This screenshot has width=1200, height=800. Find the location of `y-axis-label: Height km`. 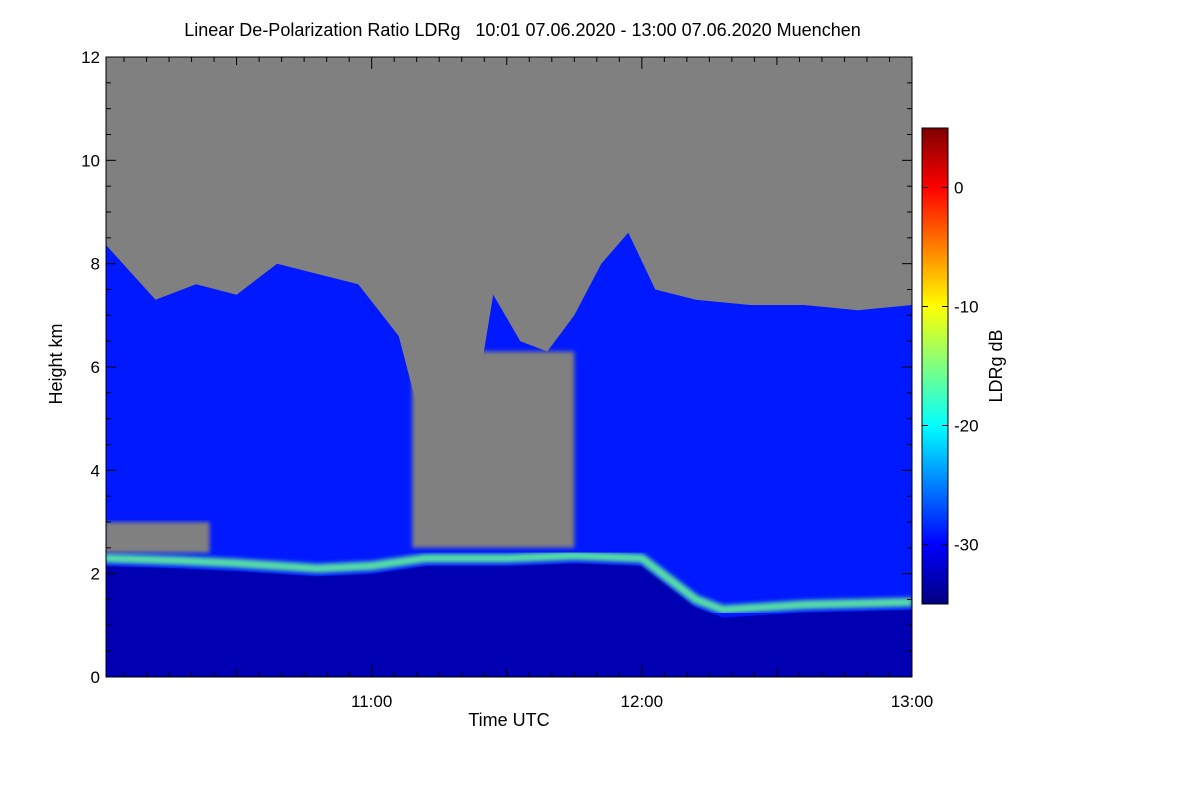

y-axis-label: Height km is located at coordinates (56, 363).